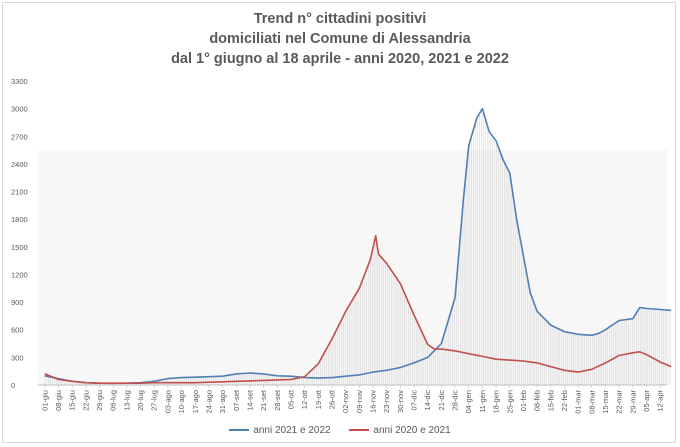 The width and height of the screenshot is (680, 447). I want to click on y-tick-label-2100: 2100, so click(19, 192).